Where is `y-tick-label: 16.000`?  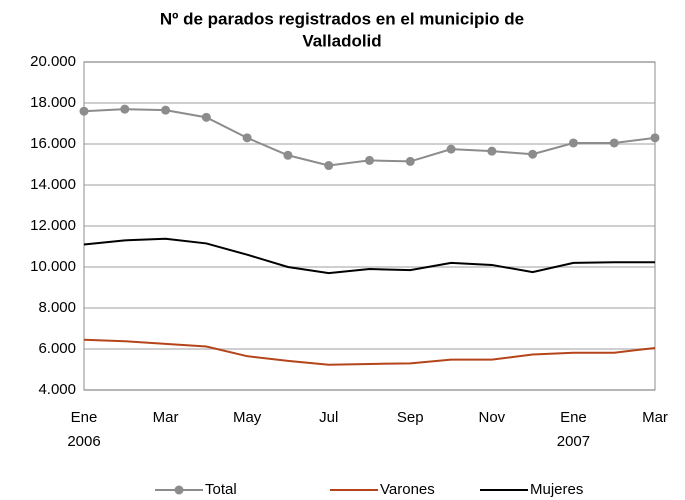 y-tick-label: 16.000 is located at coordinates (53, 143).